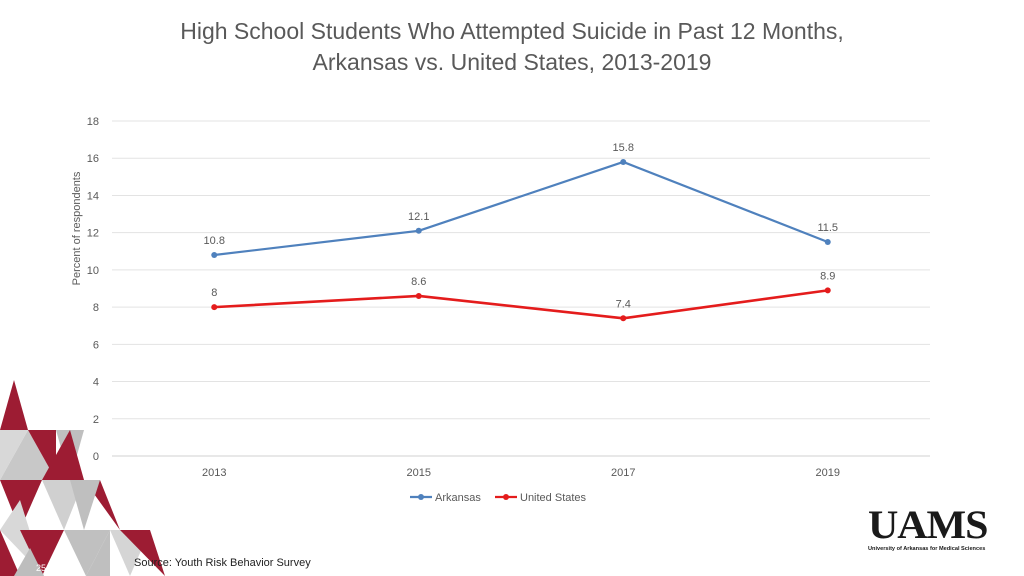  I want to click on logo-mark: UAMS, so click(928, 524).